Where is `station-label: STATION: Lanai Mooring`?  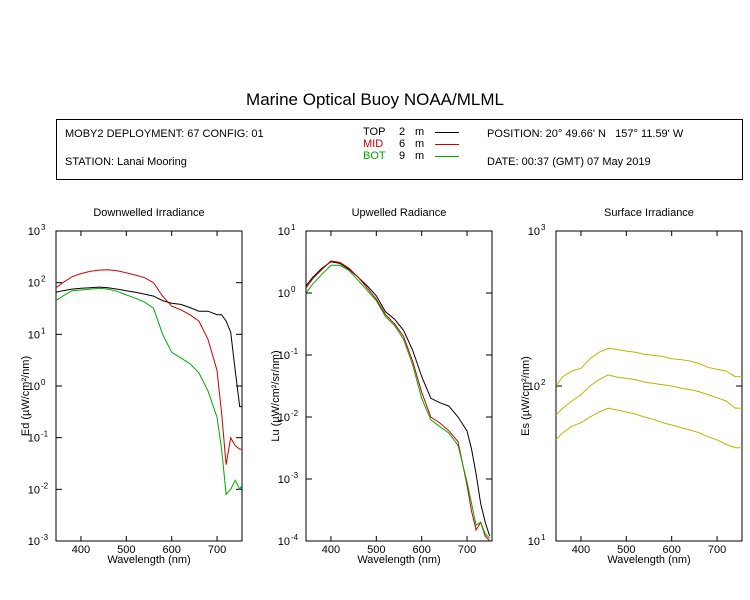 station-label: STATION: Lanai Mooring is located at coordinates (126, 162).